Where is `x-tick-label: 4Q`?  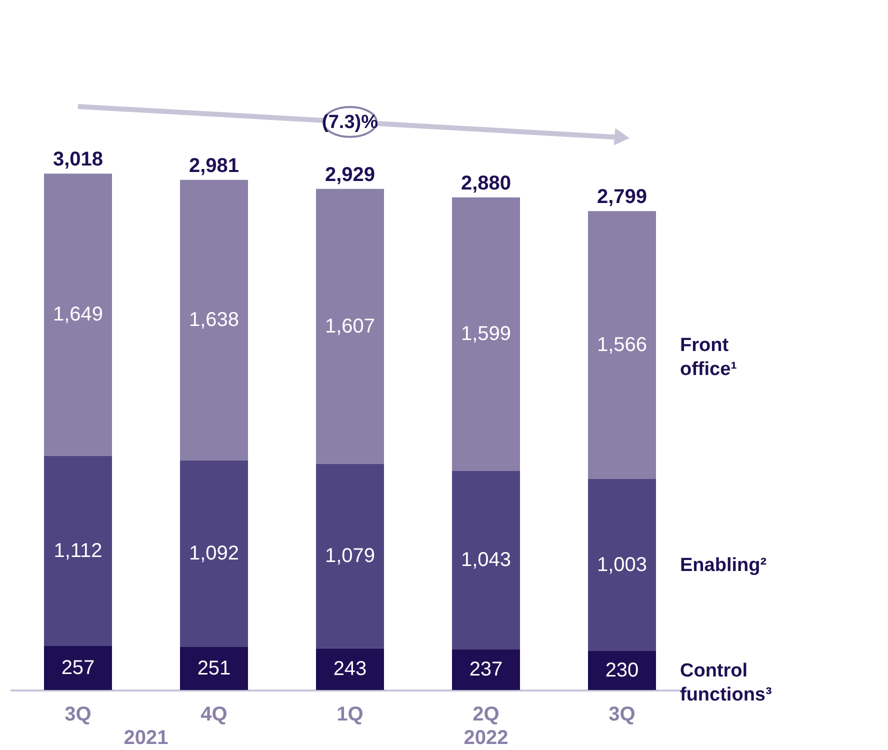
x-tick-label: 4Q is located at coordinates (214, 715).